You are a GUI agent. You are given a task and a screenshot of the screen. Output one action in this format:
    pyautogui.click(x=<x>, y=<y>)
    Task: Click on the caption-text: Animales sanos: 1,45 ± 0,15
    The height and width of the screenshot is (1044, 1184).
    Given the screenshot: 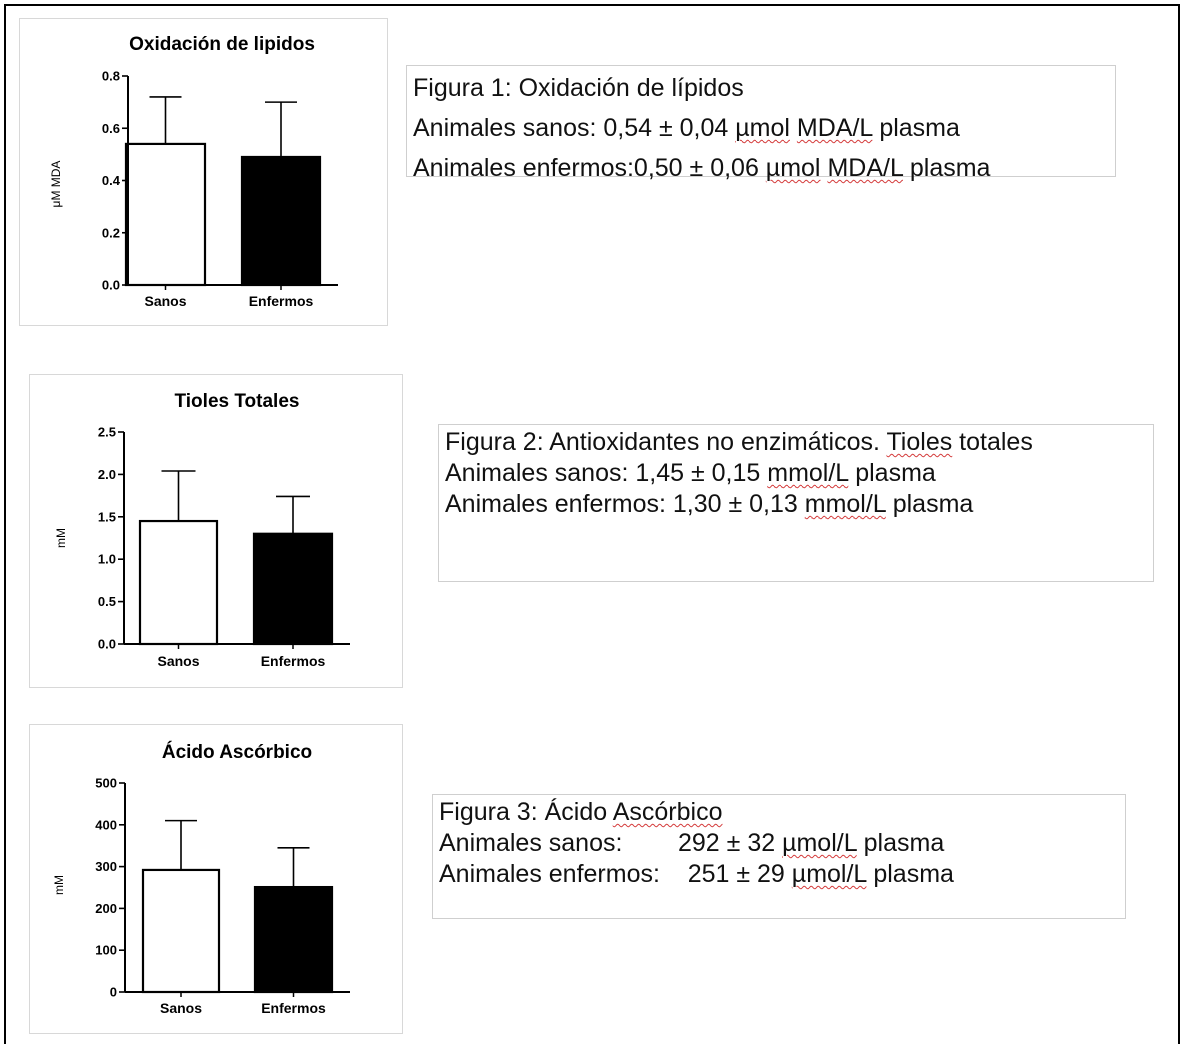 What is the action you would take?
    pyautogui.click(x=606, y=473)
    